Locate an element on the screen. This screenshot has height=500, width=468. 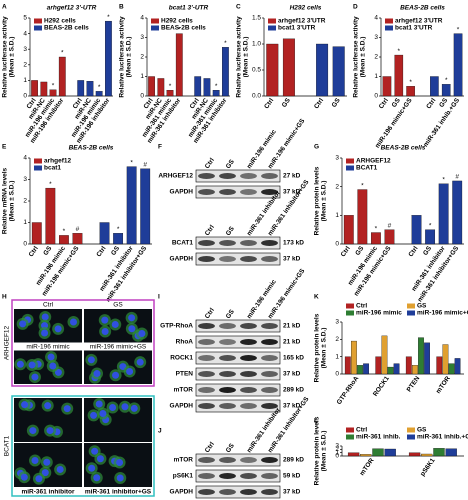
x-tick-label: GTP-RhoA is located at coordinates (348, 390).